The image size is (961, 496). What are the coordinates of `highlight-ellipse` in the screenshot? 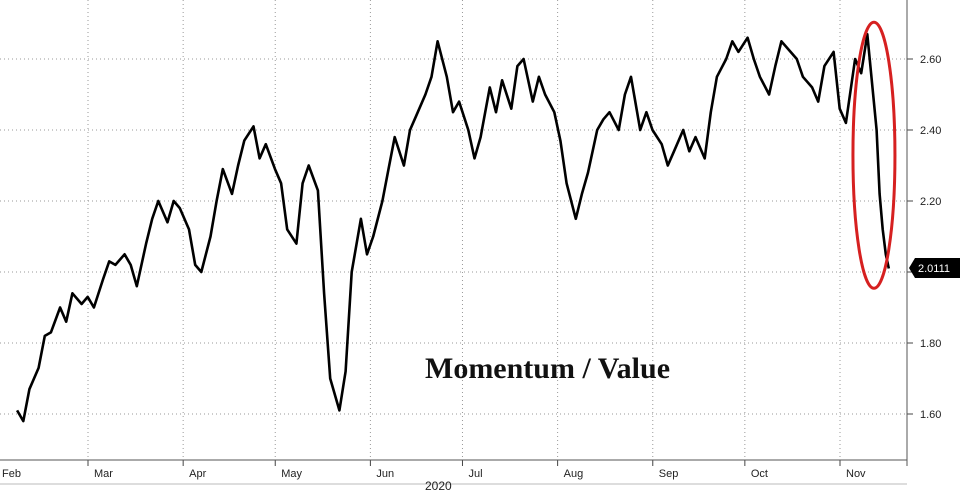 It's located at (874, 155).